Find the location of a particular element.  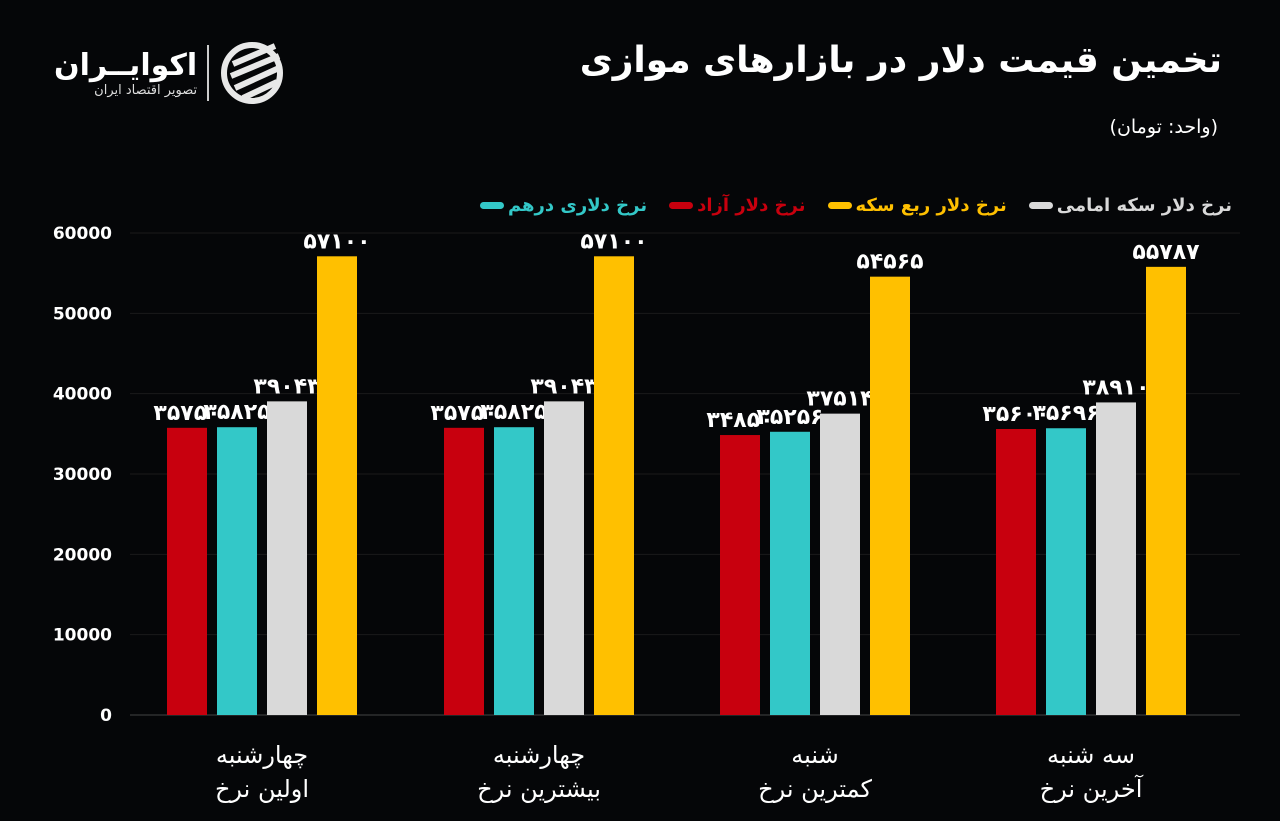

y-tick-label: 30000 is located at coordinates (82, 475).